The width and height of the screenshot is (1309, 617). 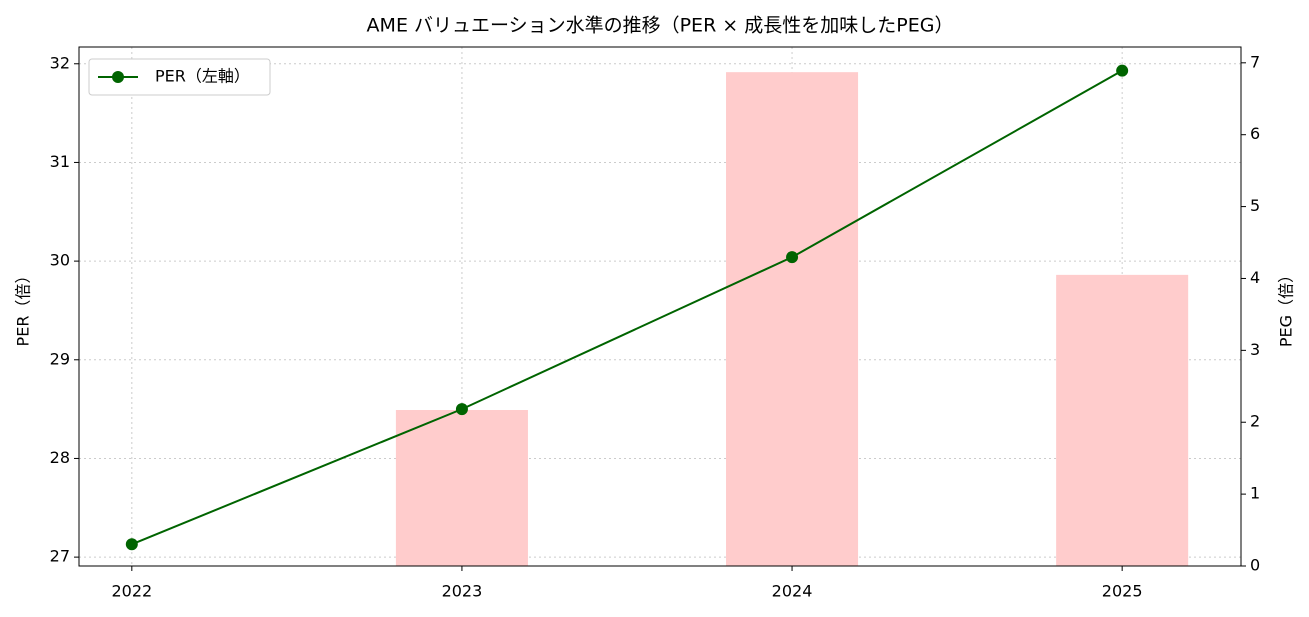 What do you see at coordinates (1255, 277) in the screenshot?
I see `y2-tick-label: 4` at bounding box center [1255, 277].